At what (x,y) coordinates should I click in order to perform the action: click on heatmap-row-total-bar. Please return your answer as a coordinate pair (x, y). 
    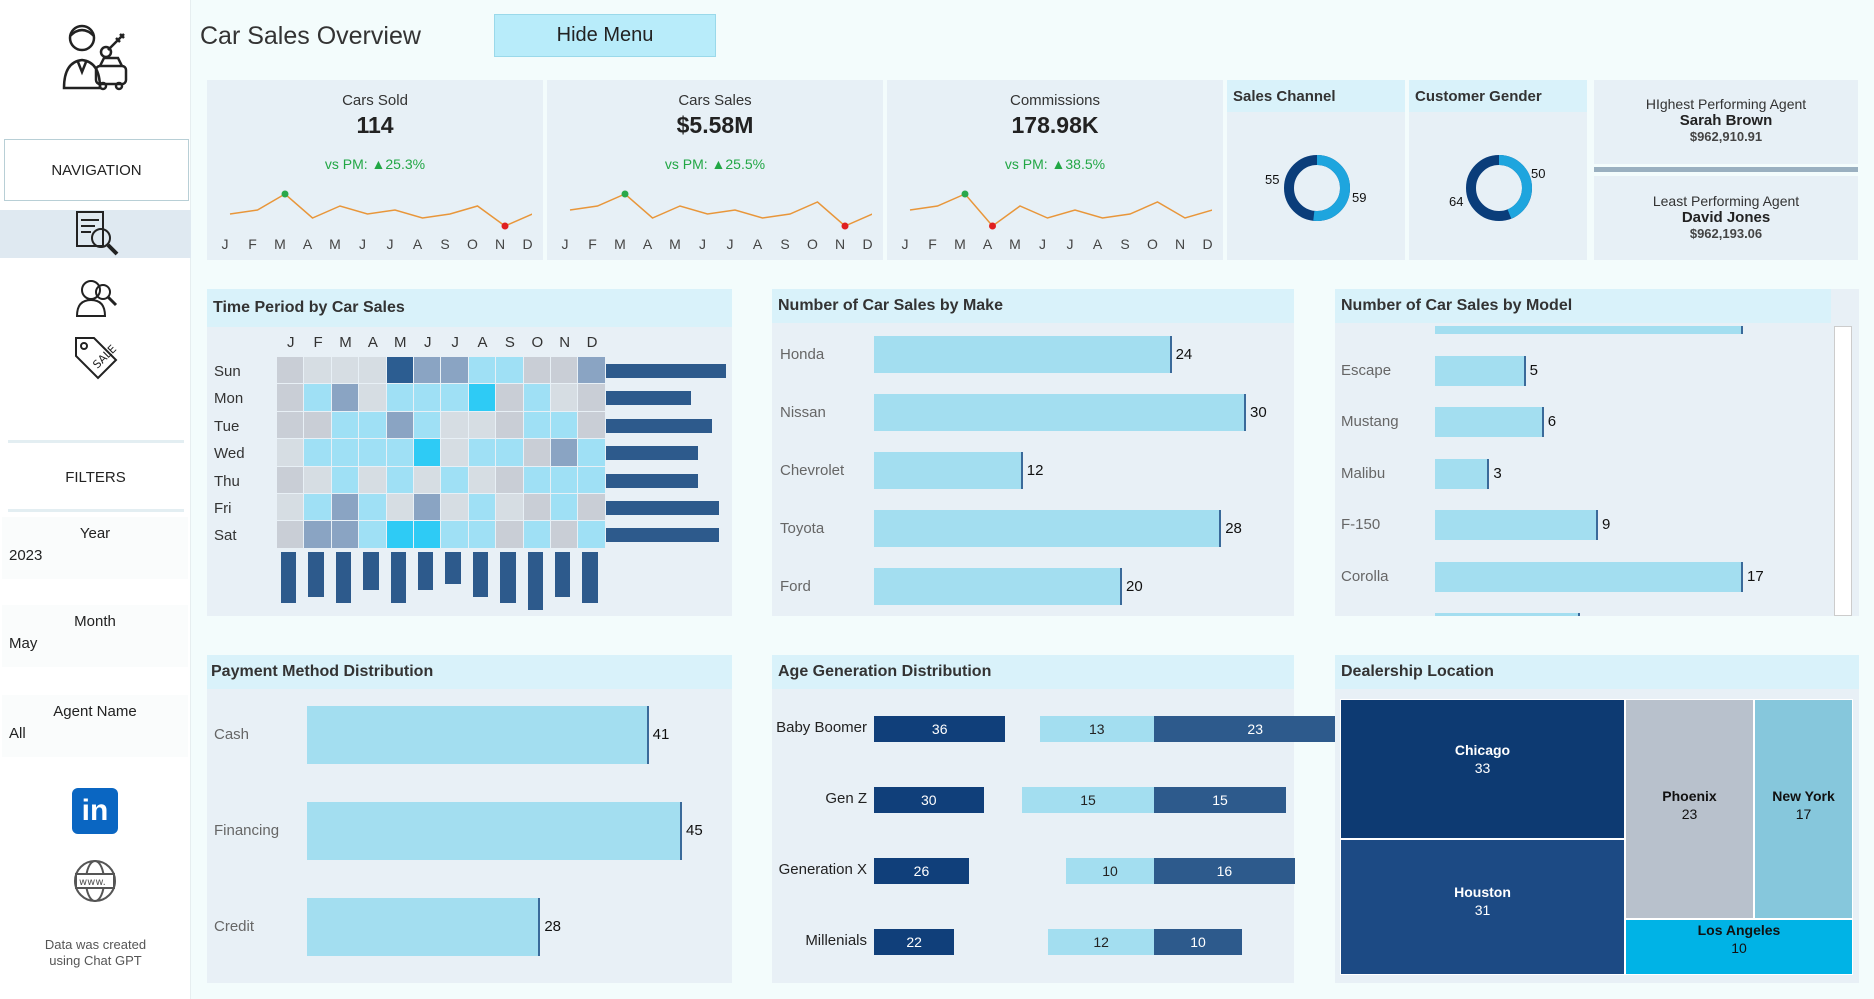
    Looking at the image, I should click on (662, 535).